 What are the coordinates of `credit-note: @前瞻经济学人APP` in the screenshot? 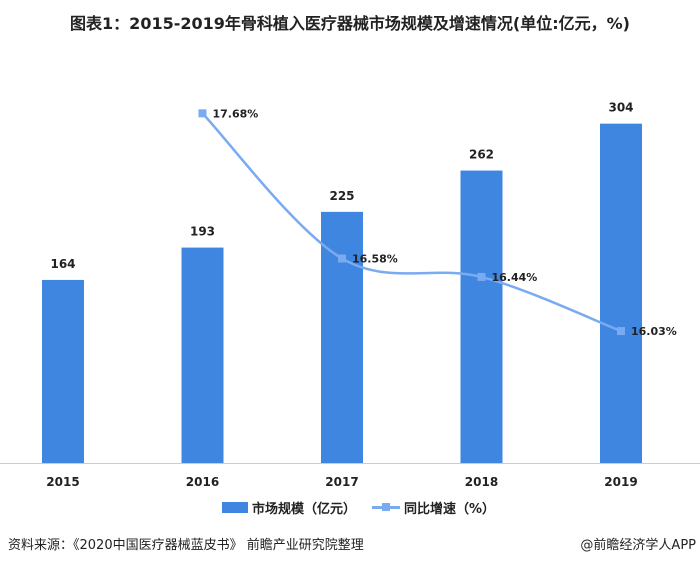 It's located at (638, 545).